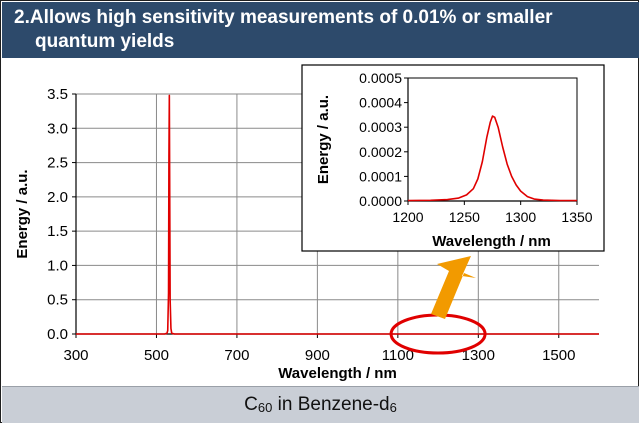 The height and width of the screenshot is (426, 641). I want to click on main-y-tick-label: 0.0, so click(57, 334).